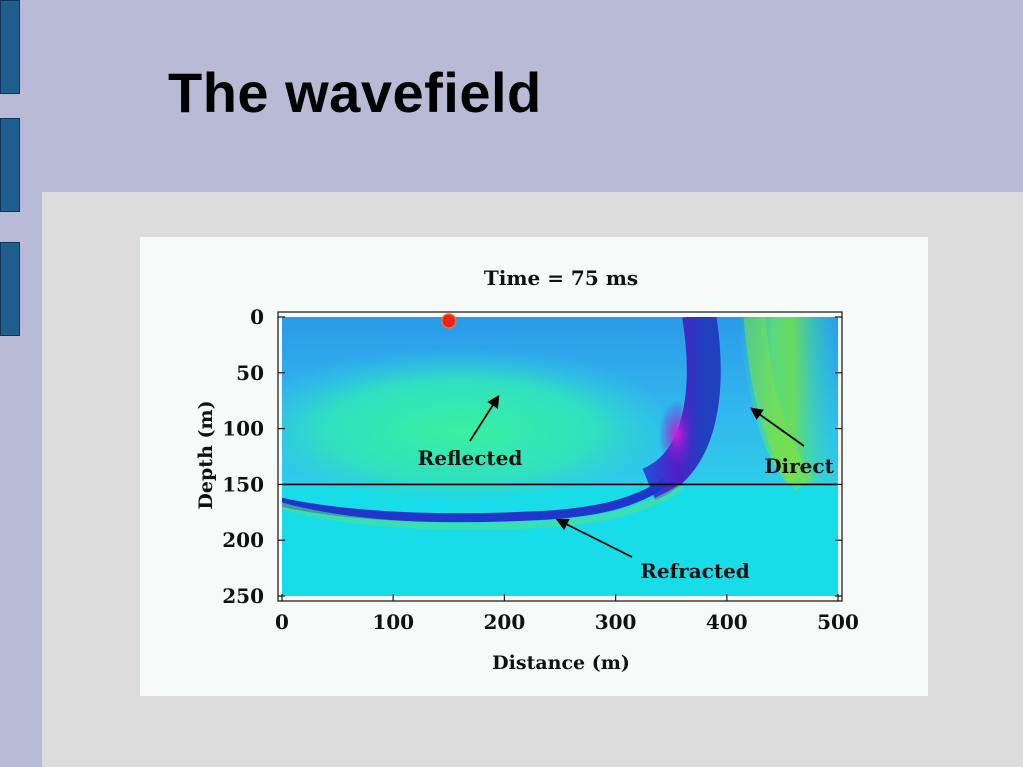 Image resolution: width=1023 pixels, height=767 pixels. What do you see at coordinates (799, 466) in the screenshot?
I see `annotation-direct: Direct` at bounding box center [799, 466].